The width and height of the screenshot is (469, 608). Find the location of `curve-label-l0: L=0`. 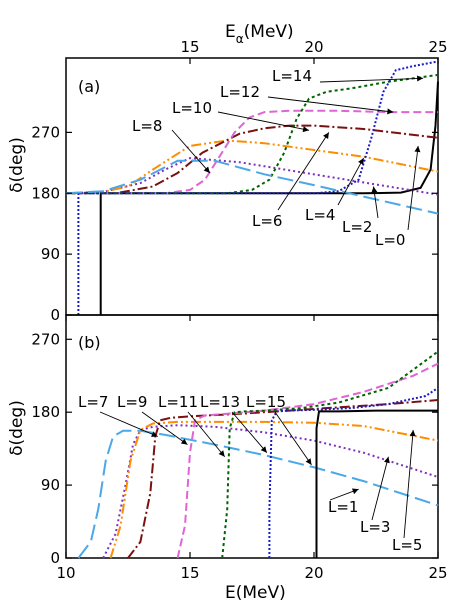

curve-label-l0: L=0 is located at coordinates (390, 240).